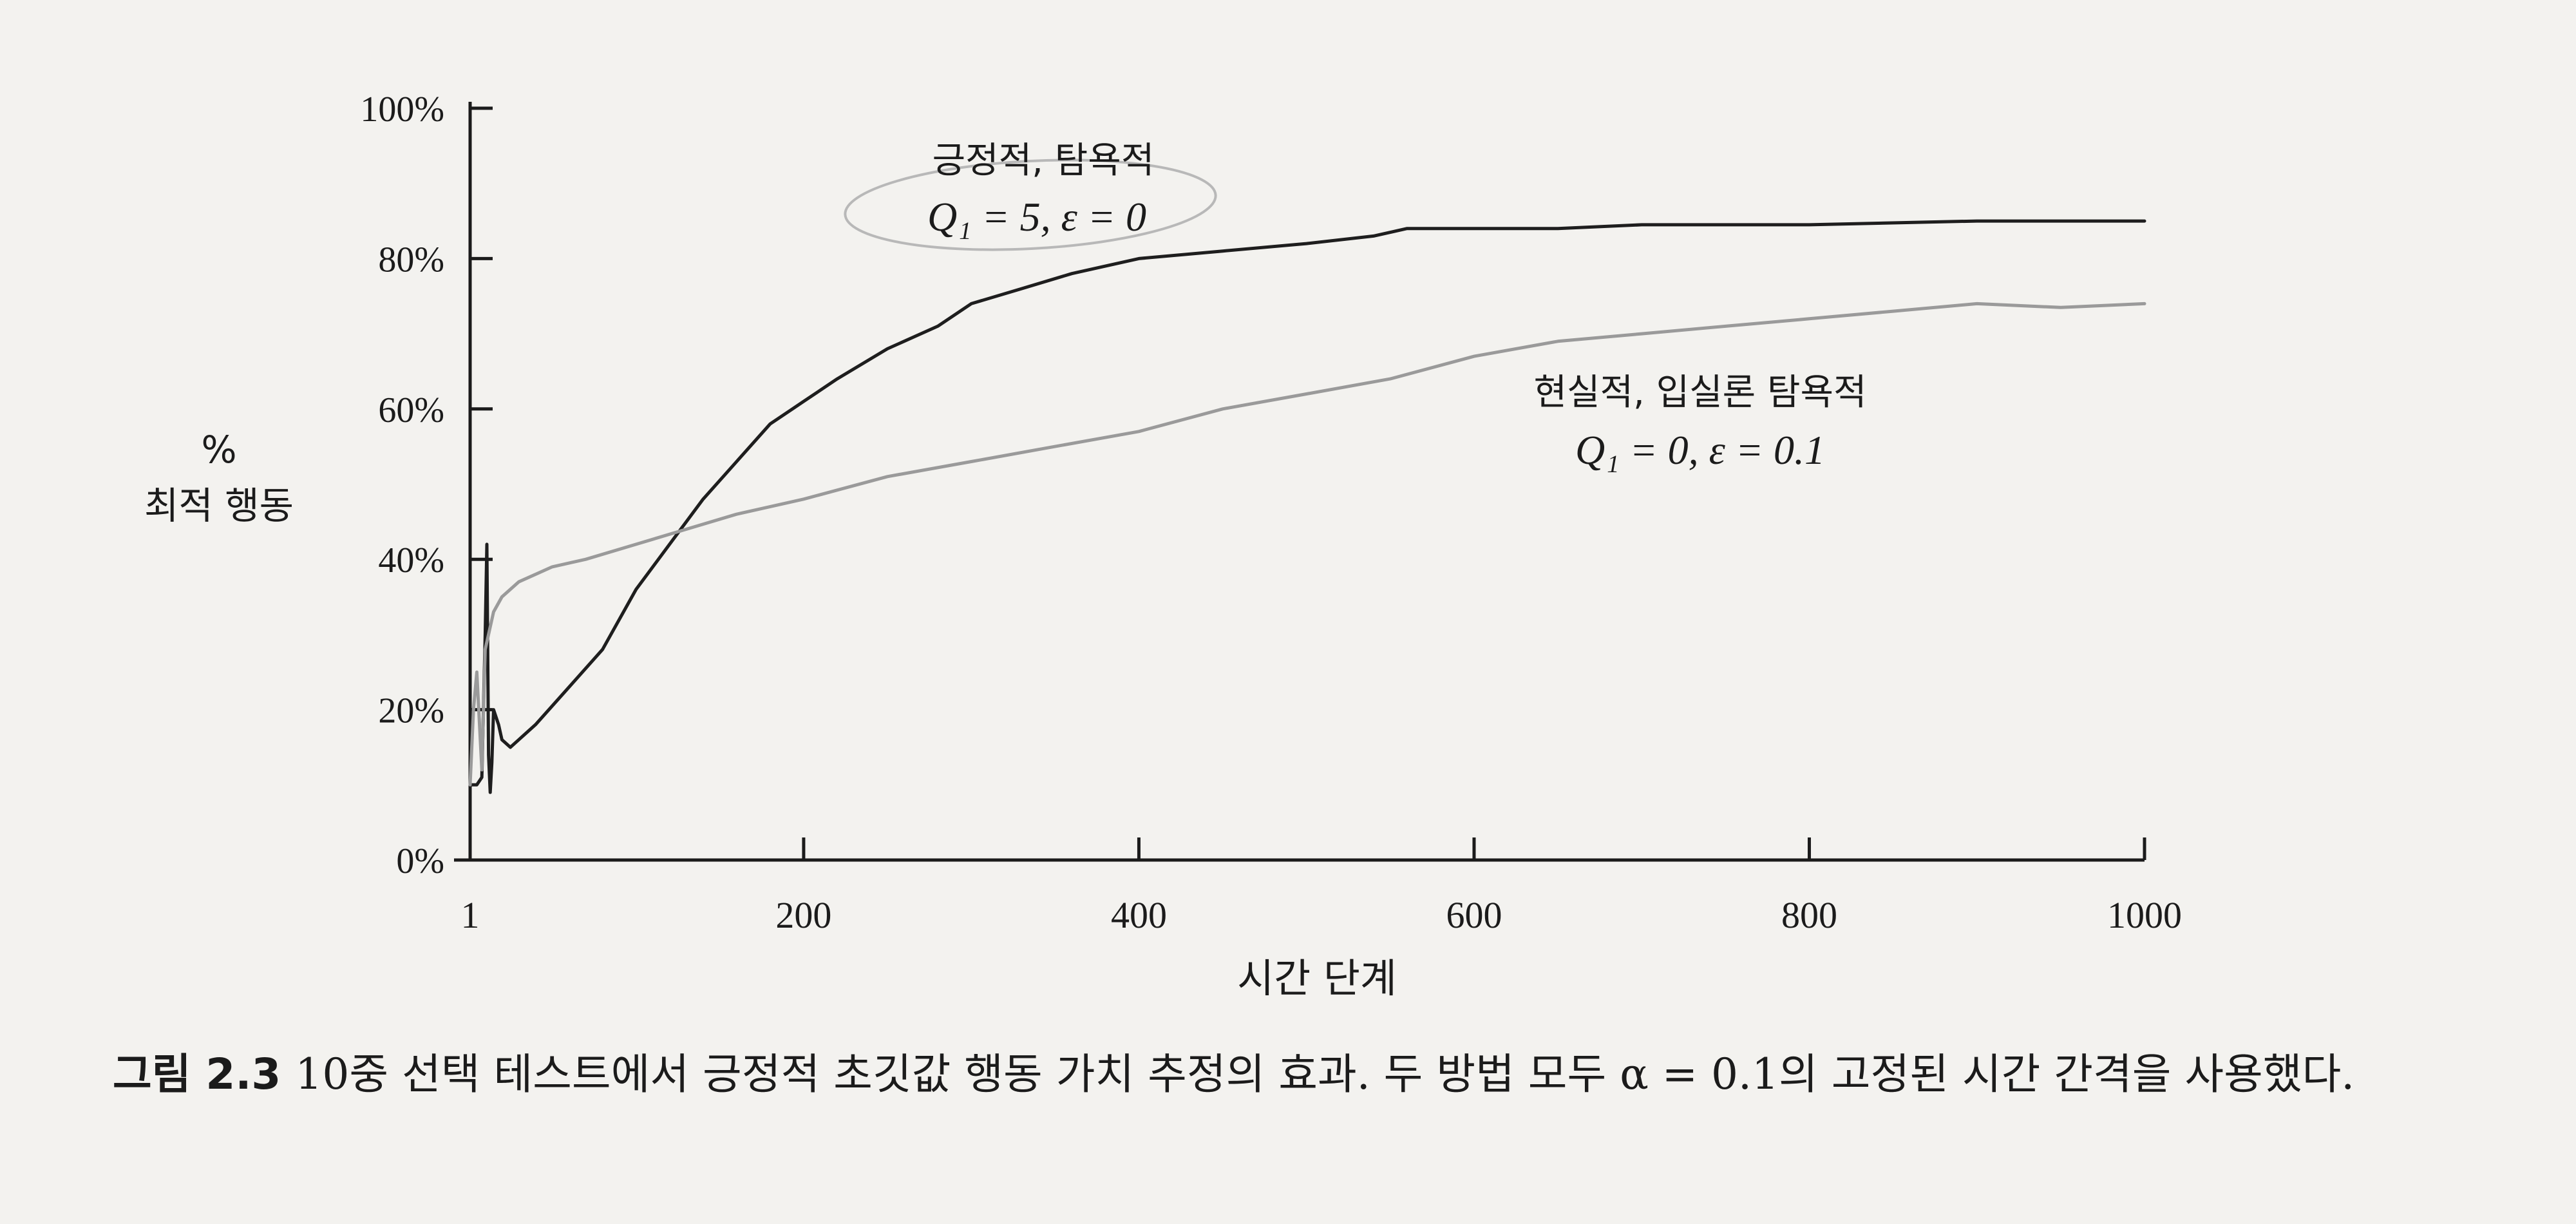  What do you see at coordinates (803, 915) in the screenshot?
I see `x-tick-label: 200` at bounding box center [803, 915].